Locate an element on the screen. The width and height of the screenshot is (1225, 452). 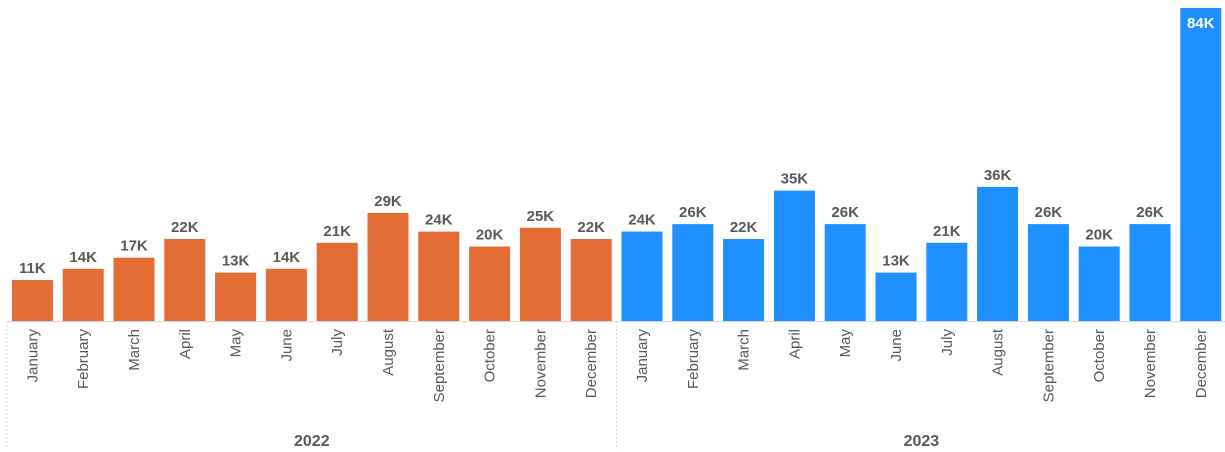
data-label-2022-december: 22K is located at coordinates (591, 227).